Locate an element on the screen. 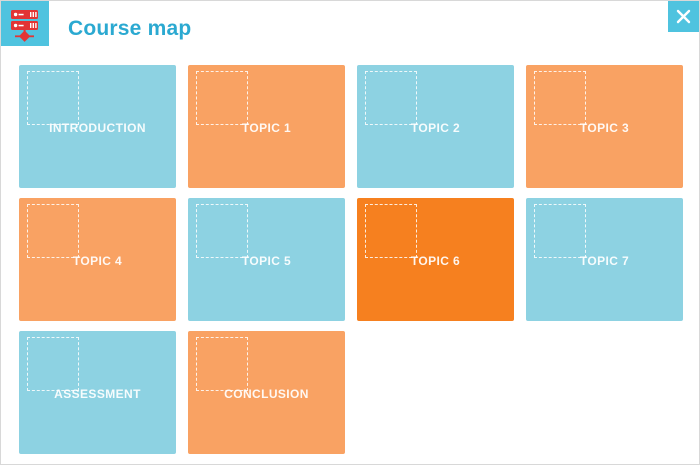 Image resolution: width=700 pixels, height=470 pixels. tile-label: TOPIC 2 is located at coordinates (435, 128).